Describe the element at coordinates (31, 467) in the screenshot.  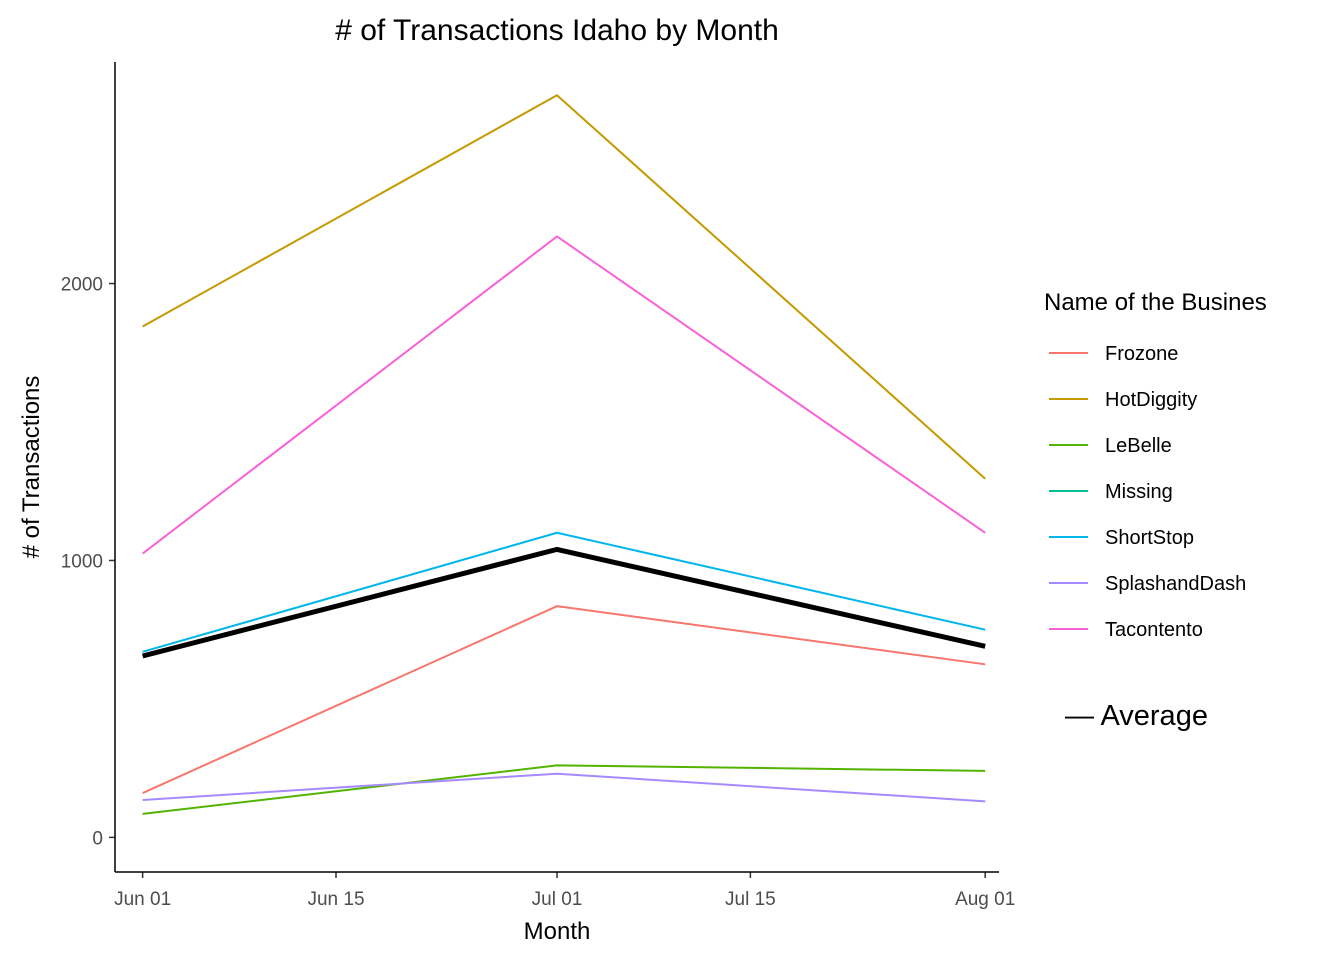
I see `y-axis-title: # of Transactions` at that location.